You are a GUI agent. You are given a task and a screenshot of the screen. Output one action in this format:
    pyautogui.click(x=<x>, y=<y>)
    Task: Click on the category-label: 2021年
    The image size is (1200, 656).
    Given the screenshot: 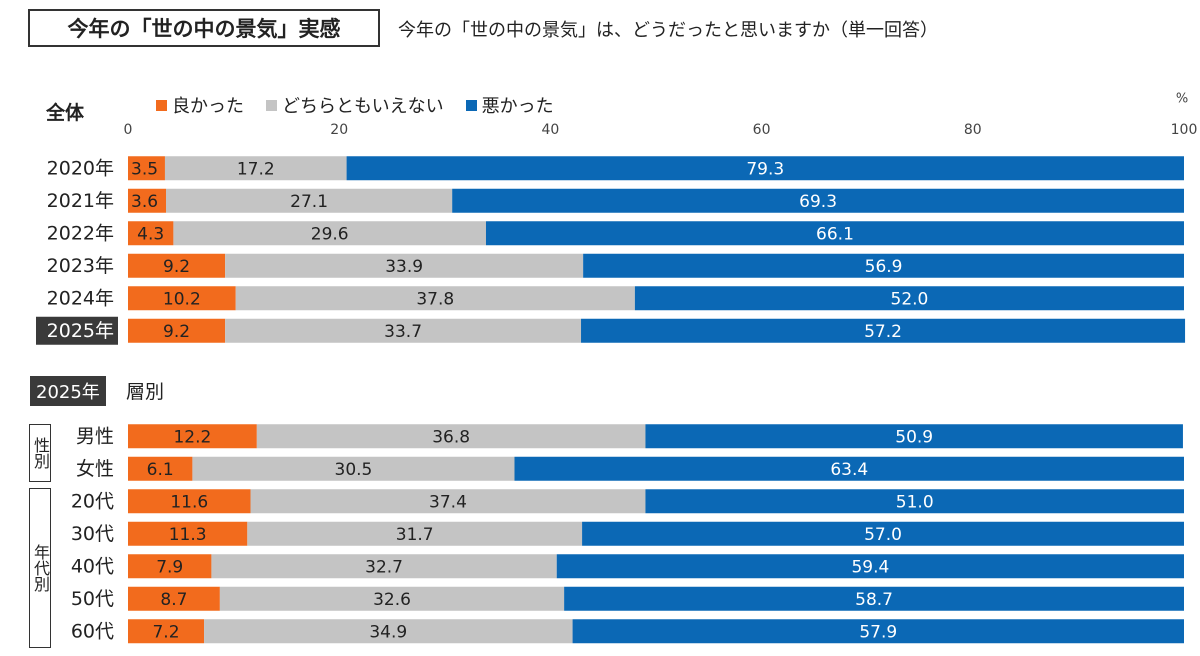 What is the action you would take?
    pyautogui.click(x=80, y=201)
    